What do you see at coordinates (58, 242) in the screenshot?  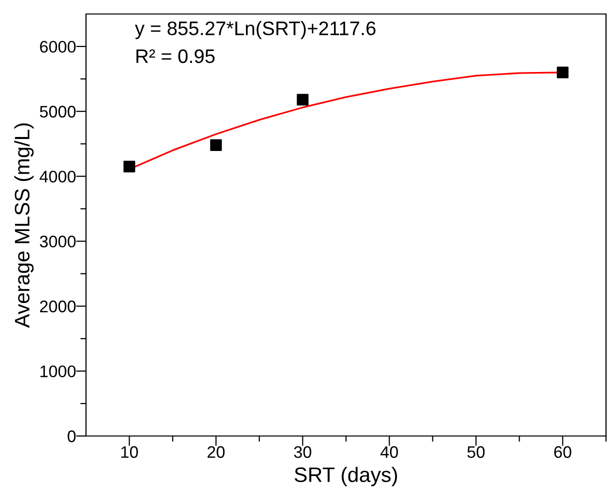 I see `y-tick-label: 3000` at bounding box center [58, 242].